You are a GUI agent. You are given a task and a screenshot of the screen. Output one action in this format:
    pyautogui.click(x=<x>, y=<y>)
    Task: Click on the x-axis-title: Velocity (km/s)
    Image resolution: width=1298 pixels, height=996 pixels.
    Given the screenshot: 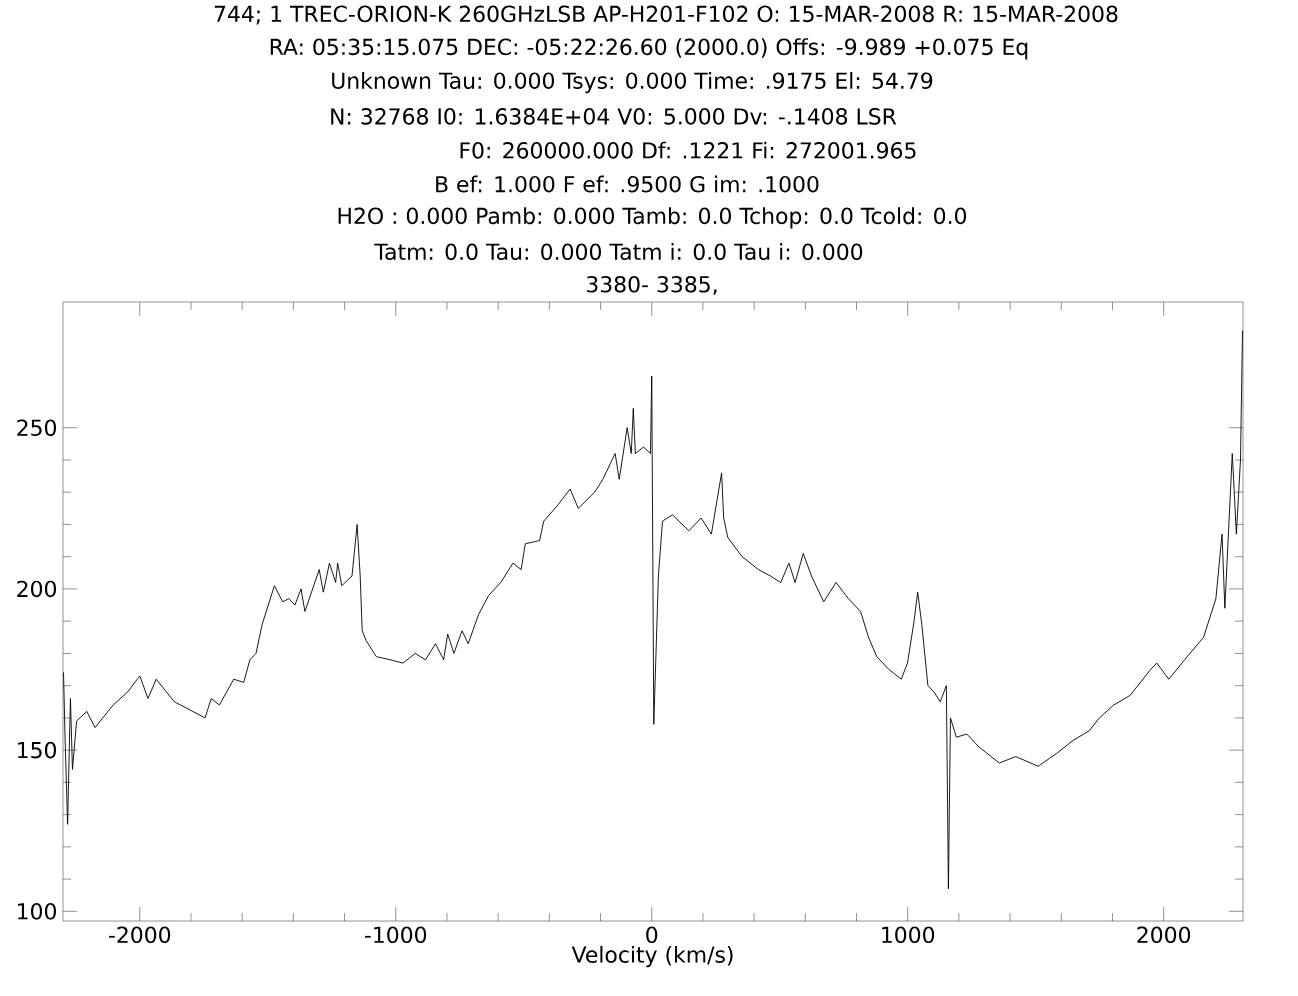 What is the action you would take?
    pyautogui.click(x=652, y=956)
    